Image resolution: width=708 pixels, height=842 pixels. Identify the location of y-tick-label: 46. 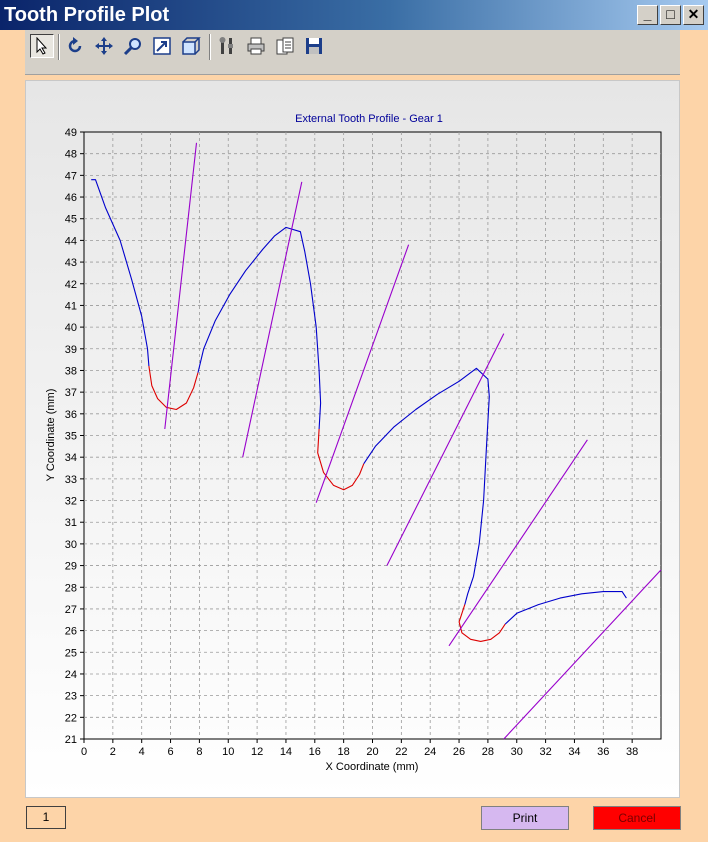
(71, 198).